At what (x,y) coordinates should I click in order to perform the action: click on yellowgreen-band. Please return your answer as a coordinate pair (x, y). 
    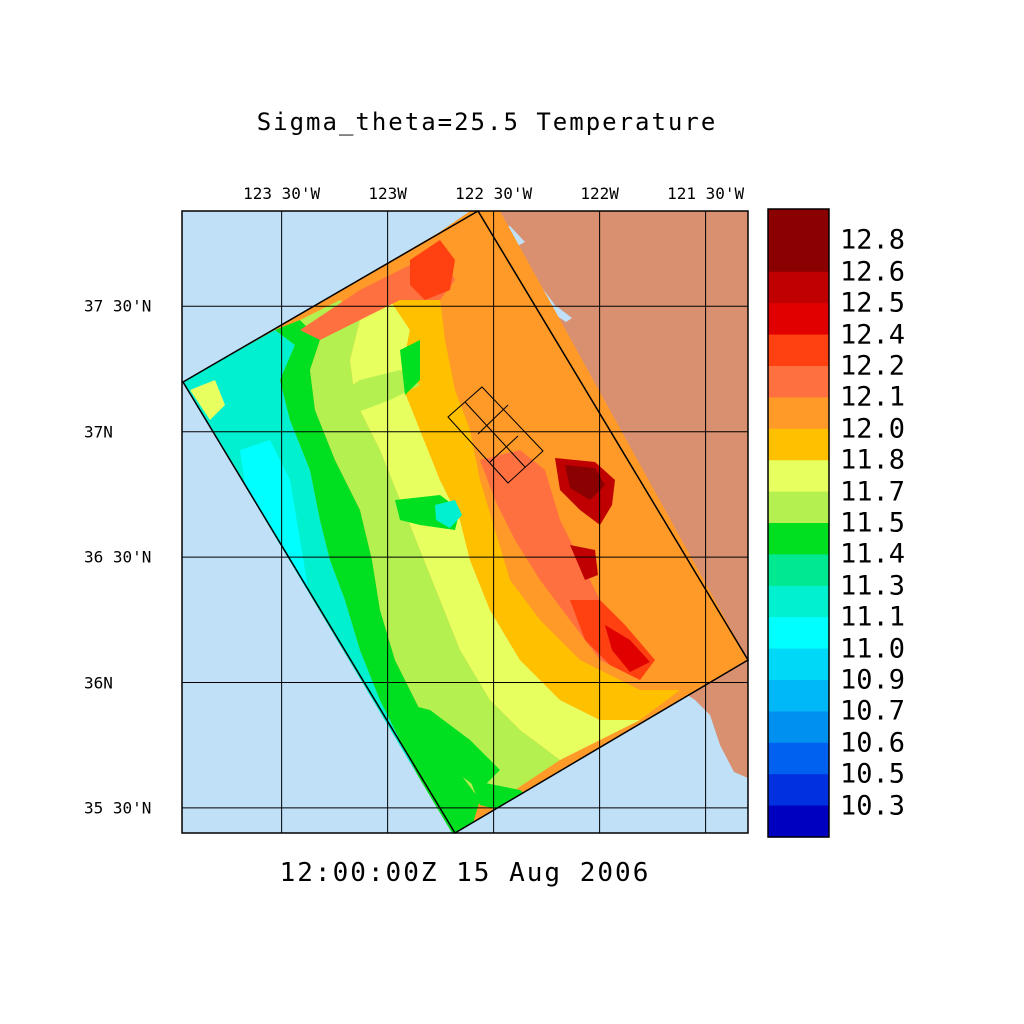
    Looking at the image, I should click on (430, 550).